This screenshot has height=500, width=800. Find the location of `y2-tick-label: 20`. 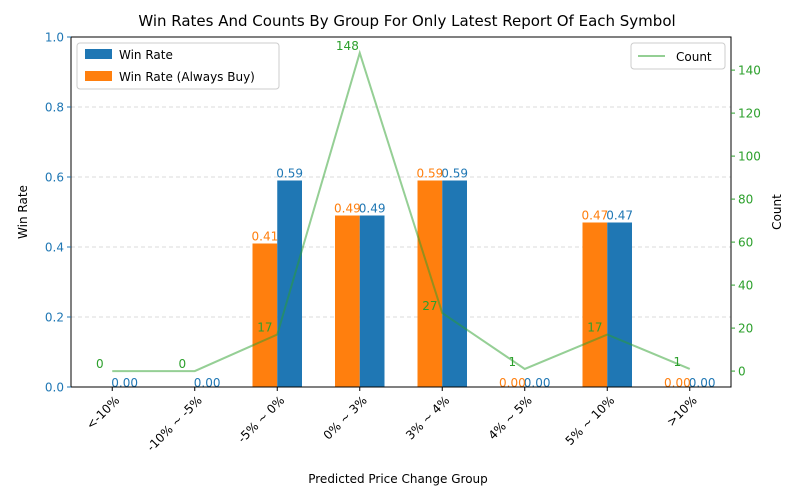

y2-tick-label: 20 is located at coordinates (745, 329).